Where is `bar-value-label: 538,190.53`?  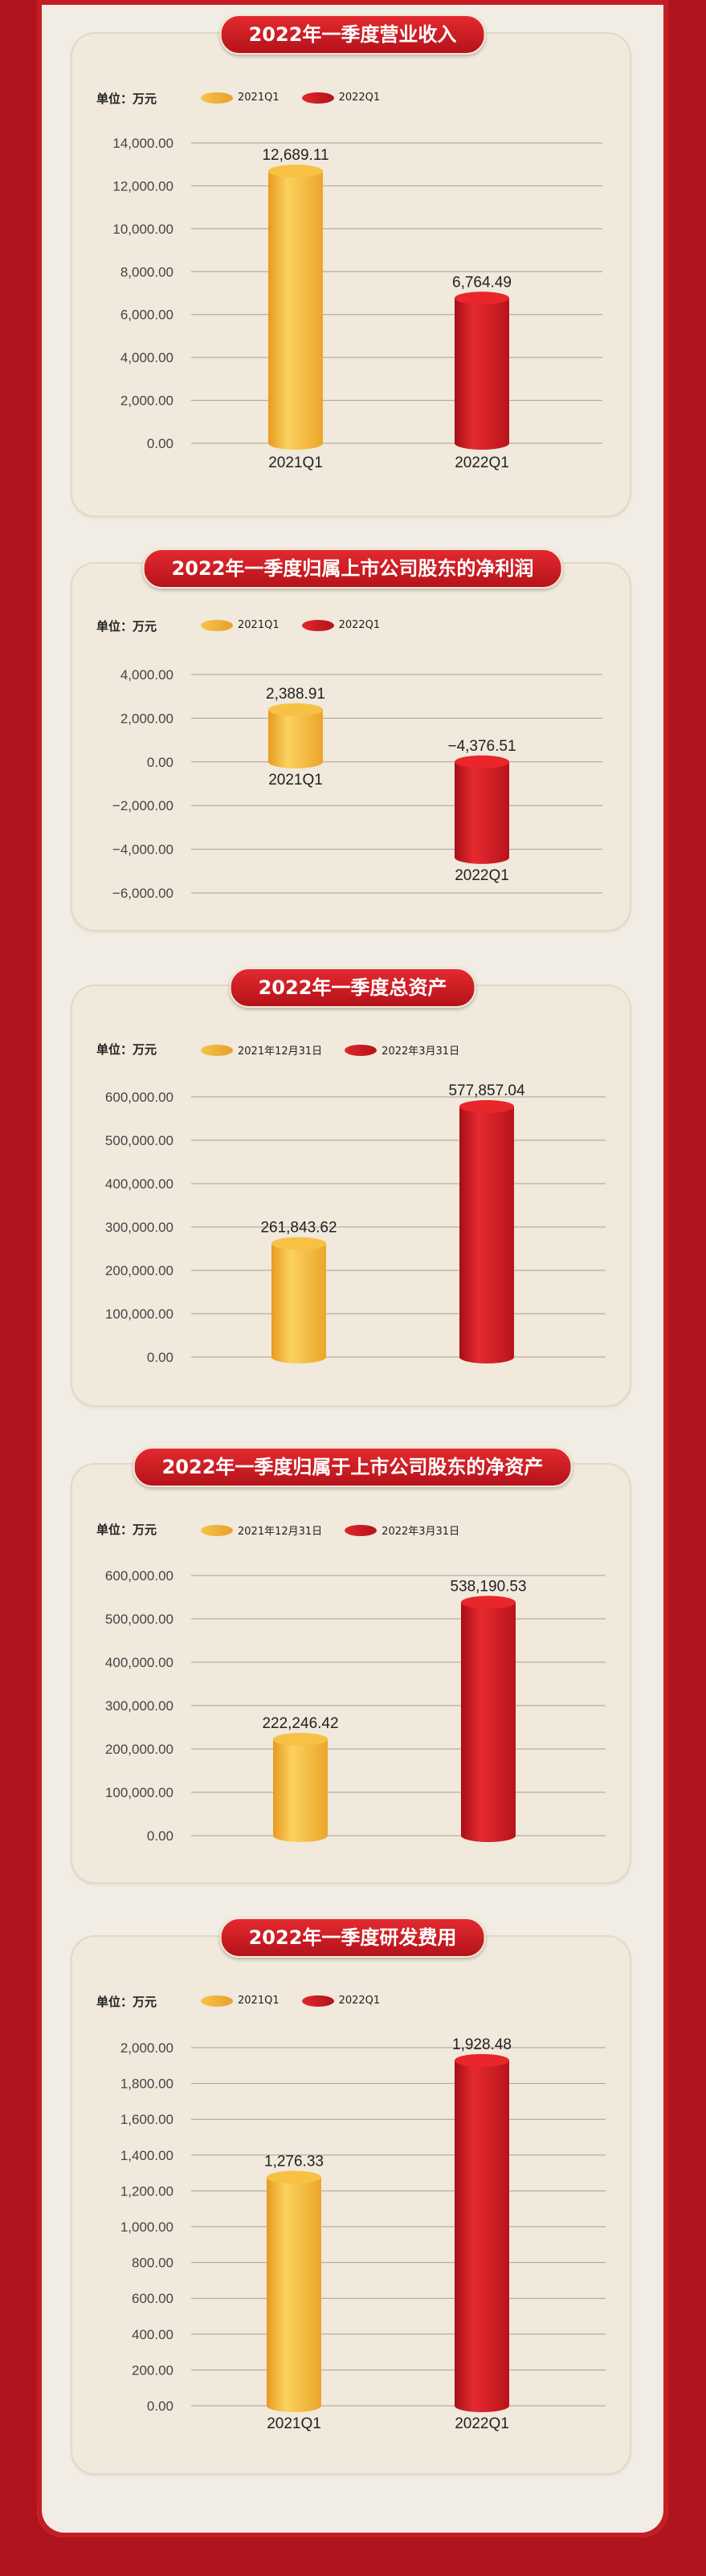
bar-value-label: 538,190.53 is located at coordinates (488, 1586).